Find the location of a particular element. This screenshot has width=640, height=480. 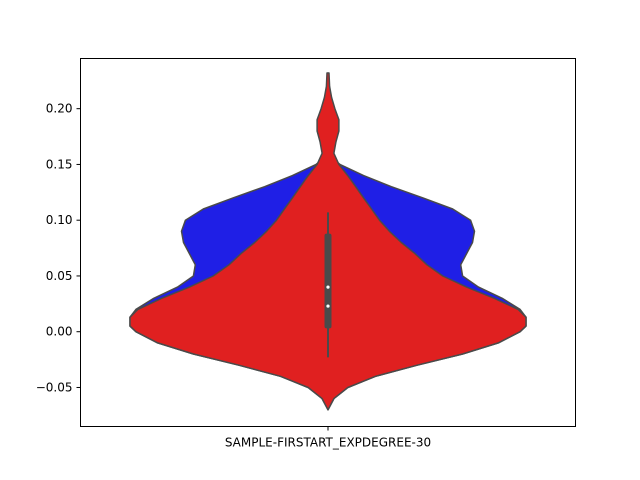

y-axis: −0.05 0.00 0.05 0.10 0.15 0.20 is located at coordinates (58, 248).